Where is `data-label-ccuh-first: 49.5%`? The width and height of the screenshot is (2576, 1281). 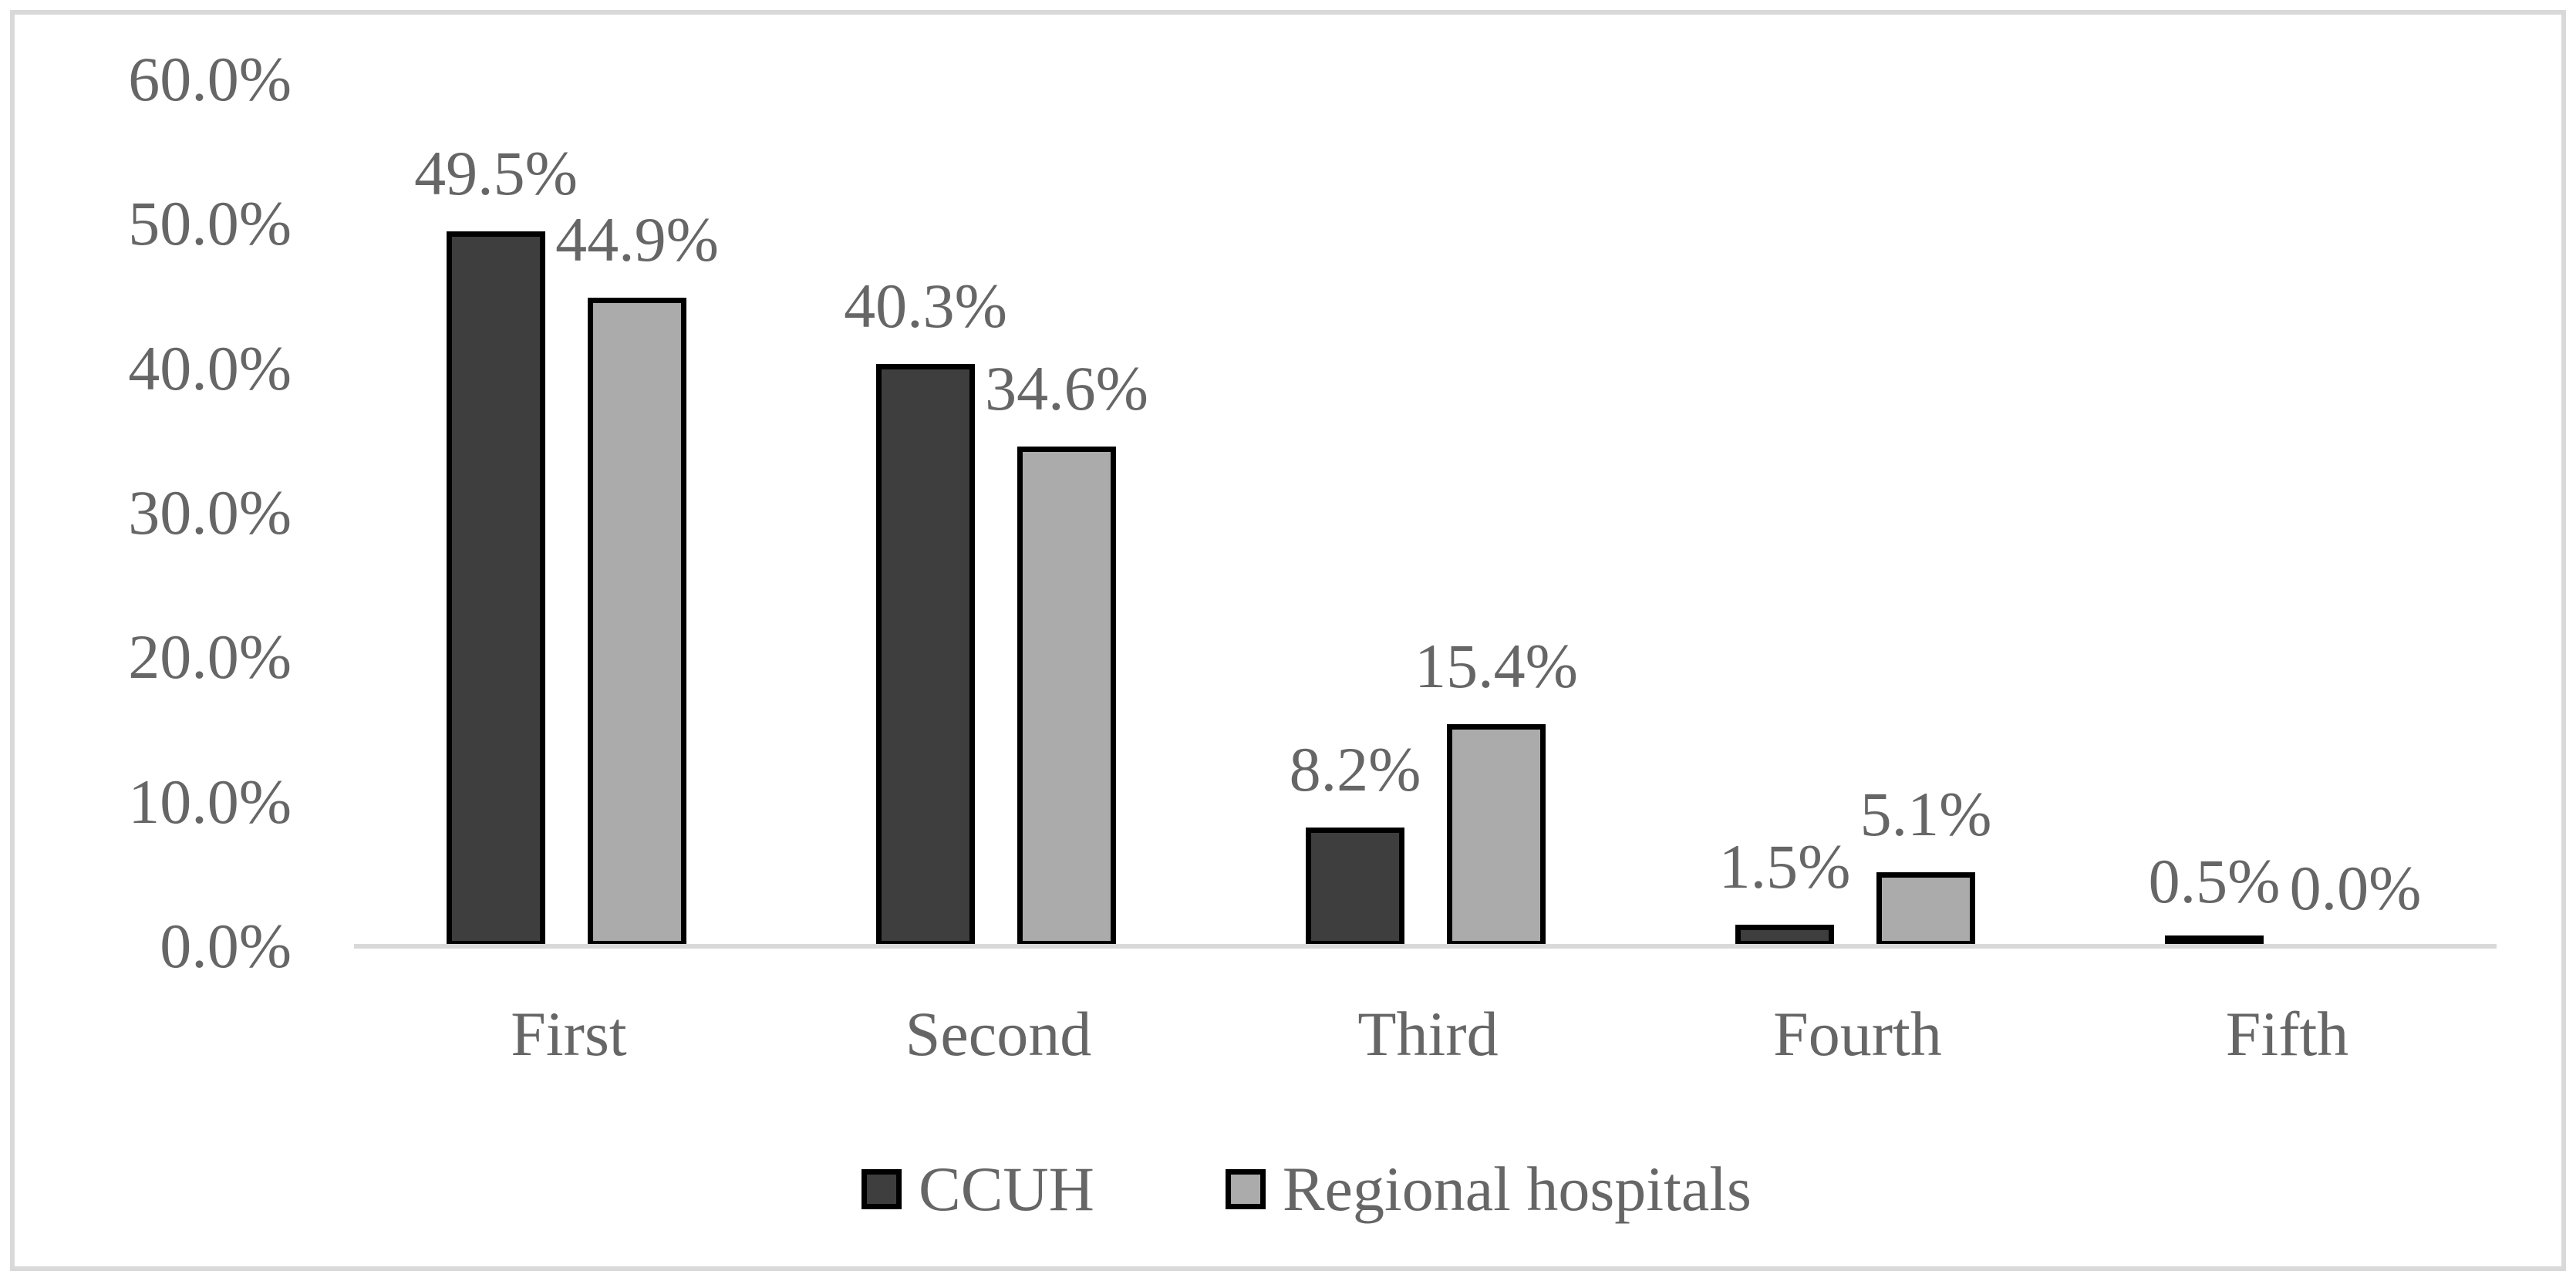 data-label-ccuh-first: 49.5% is located at coordinates (496, 172).